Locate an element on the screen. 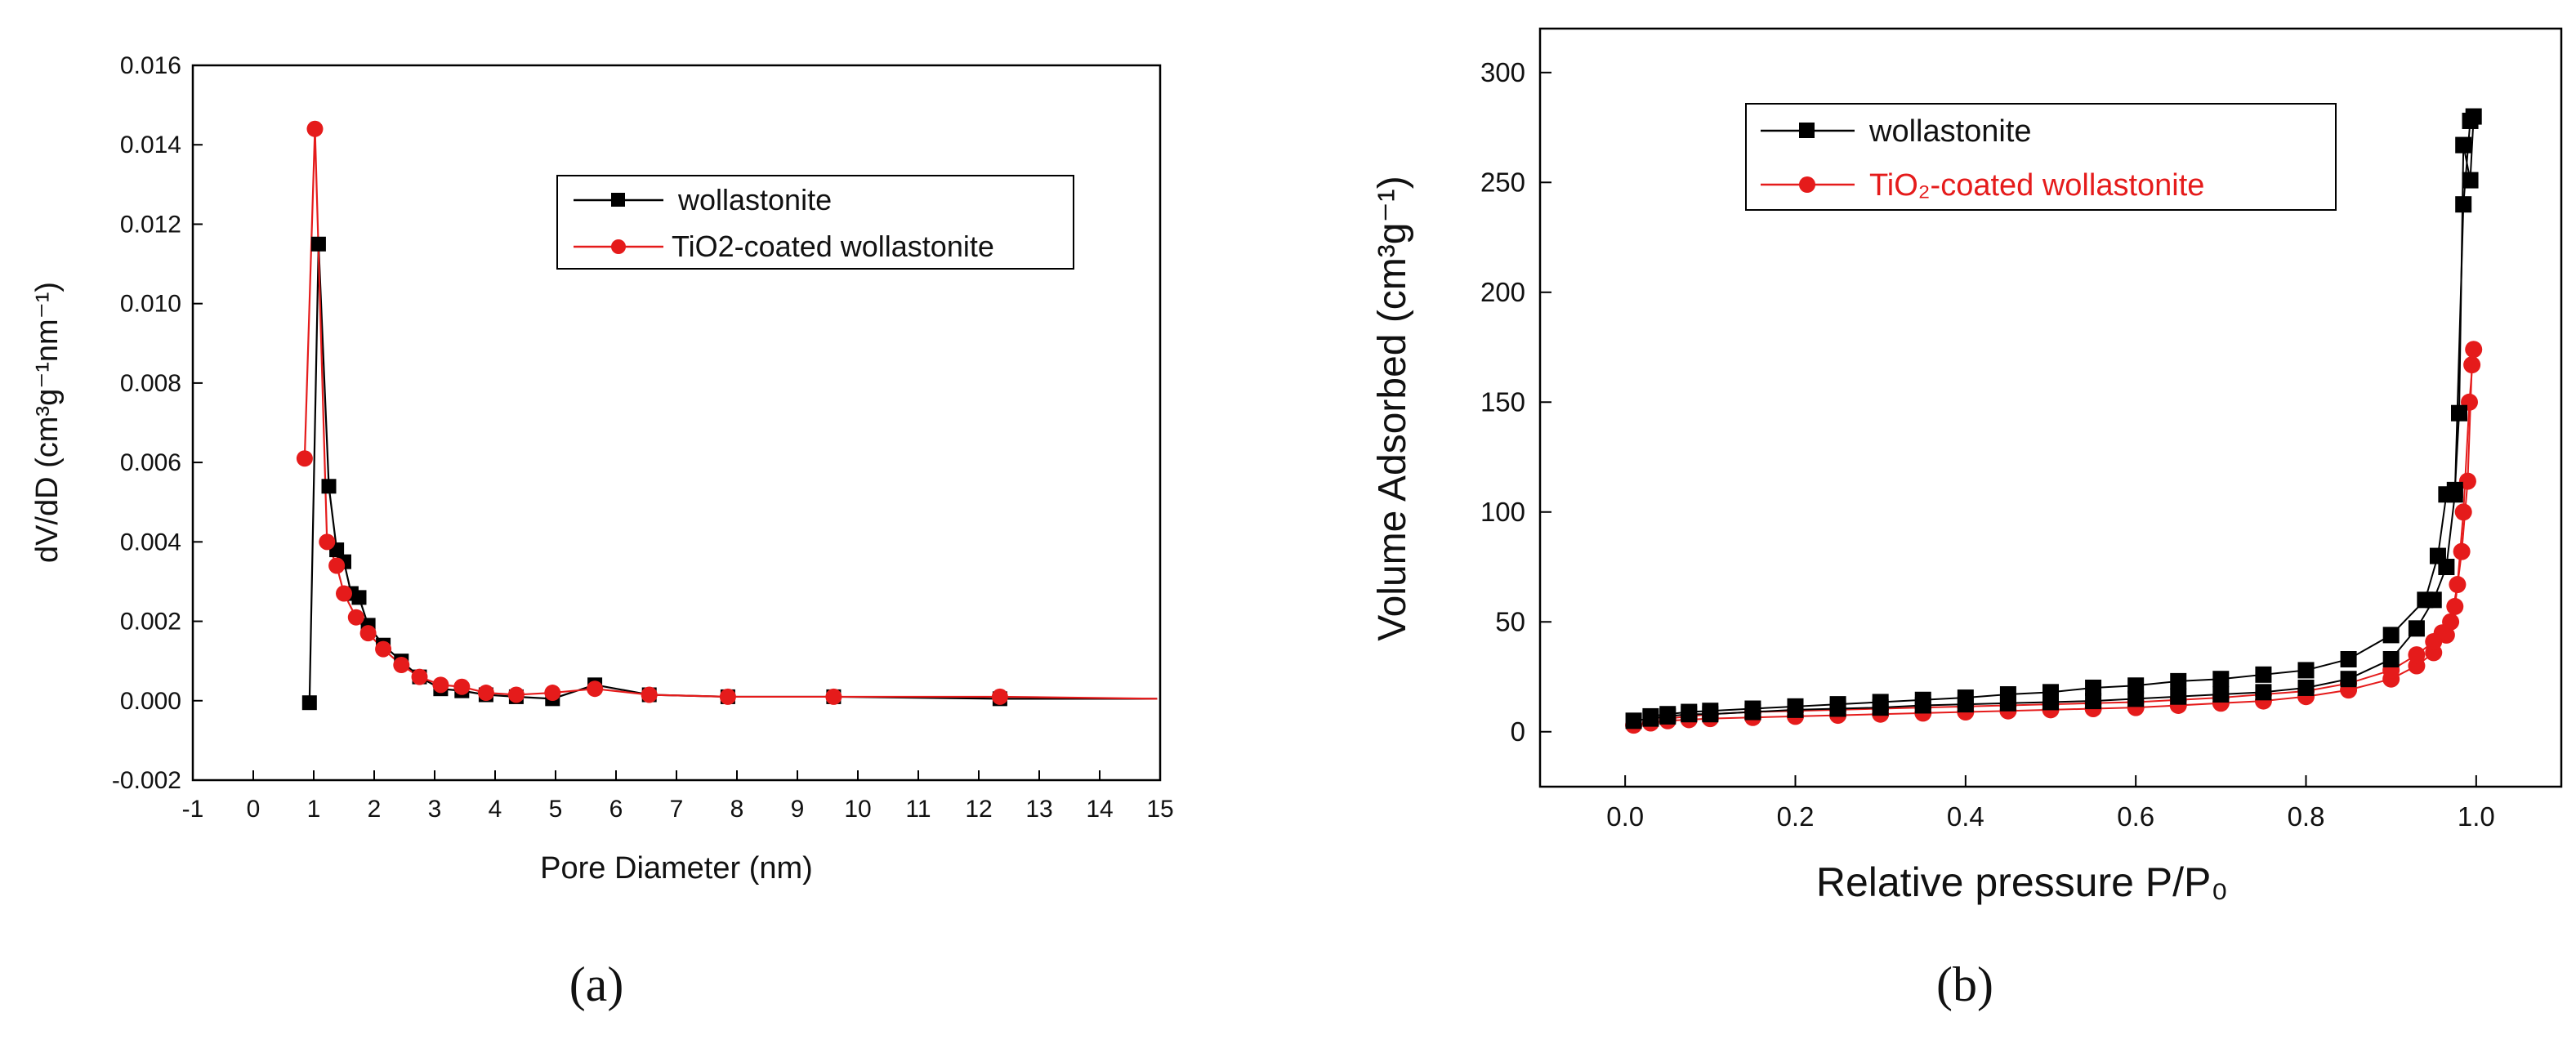 The height and width of the screenshot is (1044, 2576). legend-a: wollastonite TiO2-coated wollastonite is located at coordinates (815, 222).